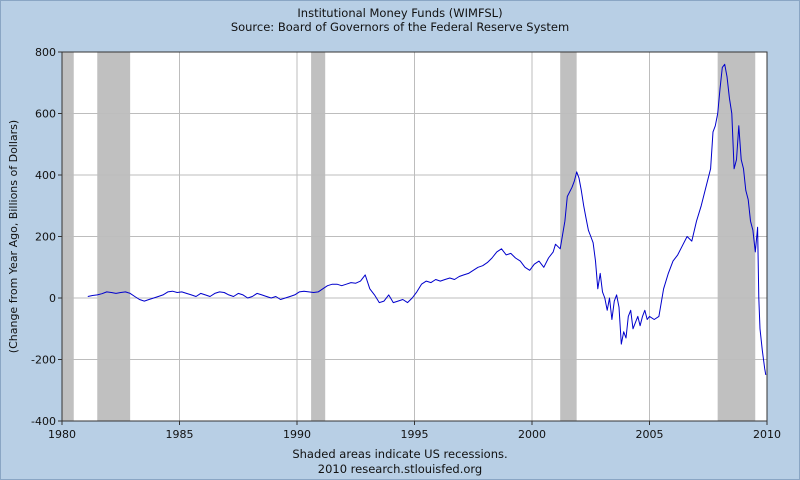 Image resolution: width=800 pixels, height=480 pixels. I want to click on y-tick-label-3: 200, so click(45, 237).